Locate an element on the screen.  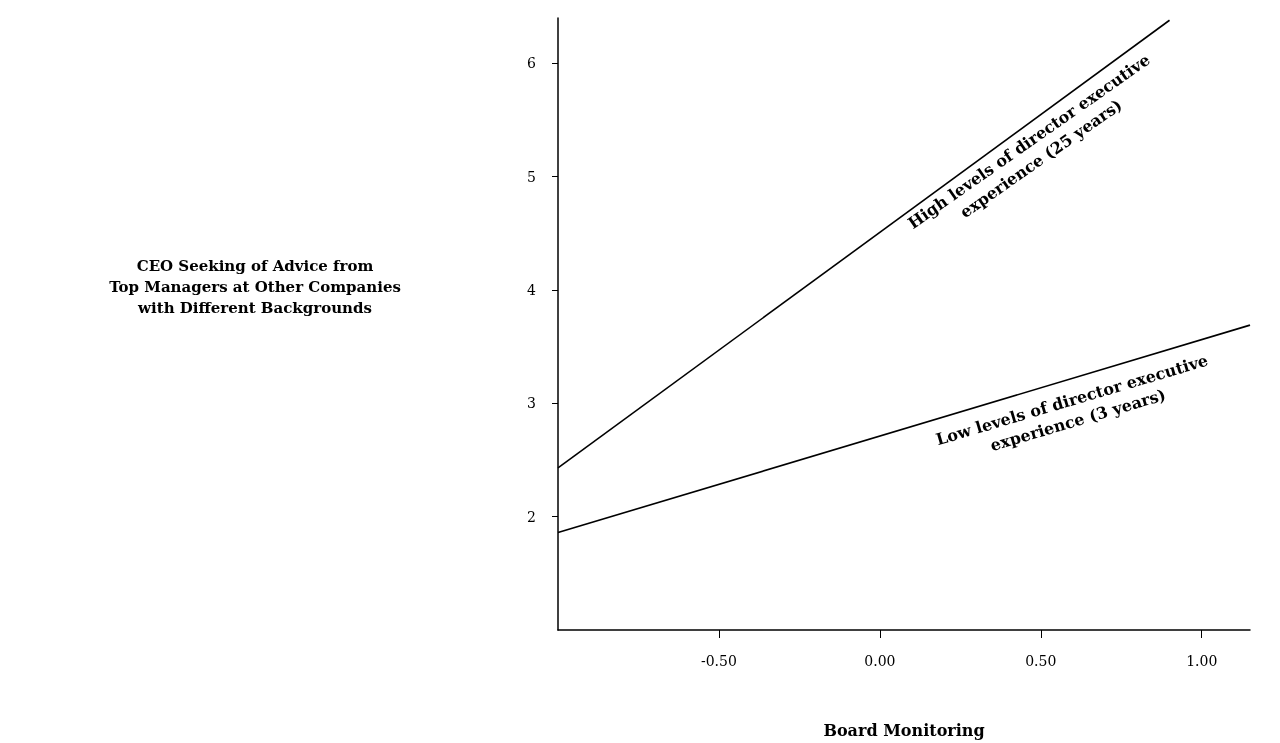
y-tick-label: 3 is located at coordinates (531, 403).